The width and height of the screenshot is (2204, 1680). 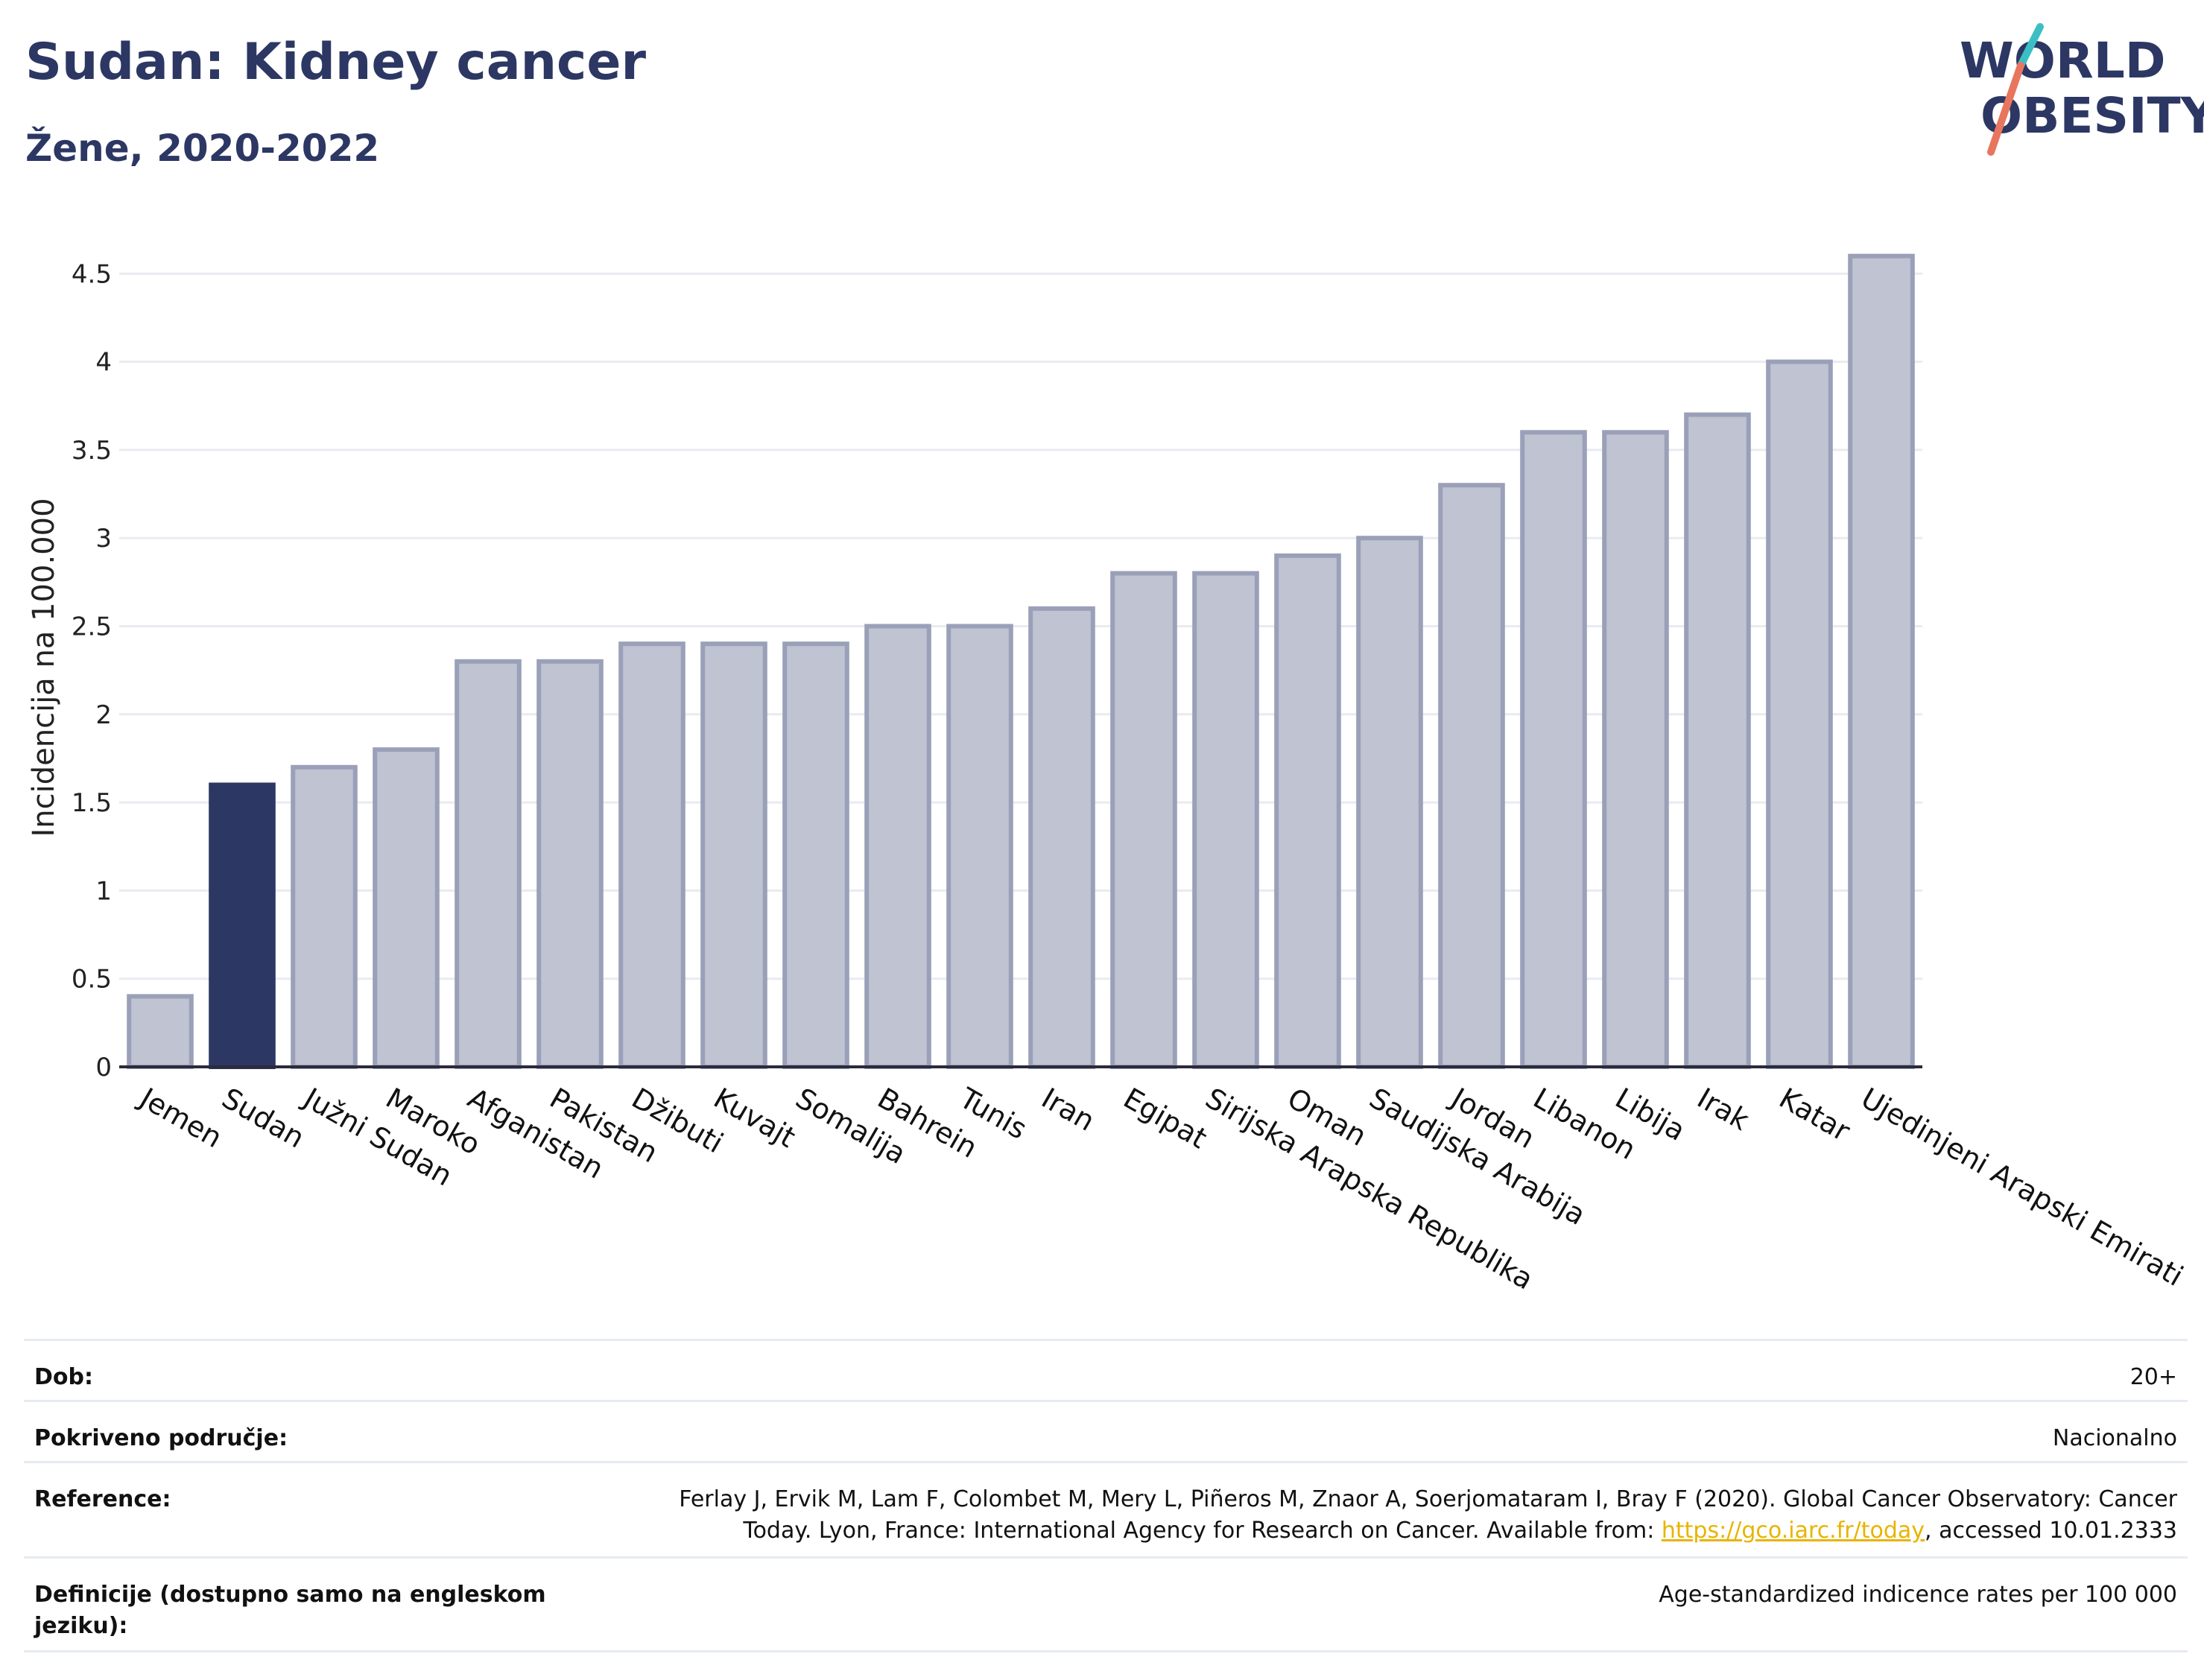 What do you see at coordinates (1554, 749) in the screenshot?
I see `bar-libanon` at bounding box center [1554, 749].